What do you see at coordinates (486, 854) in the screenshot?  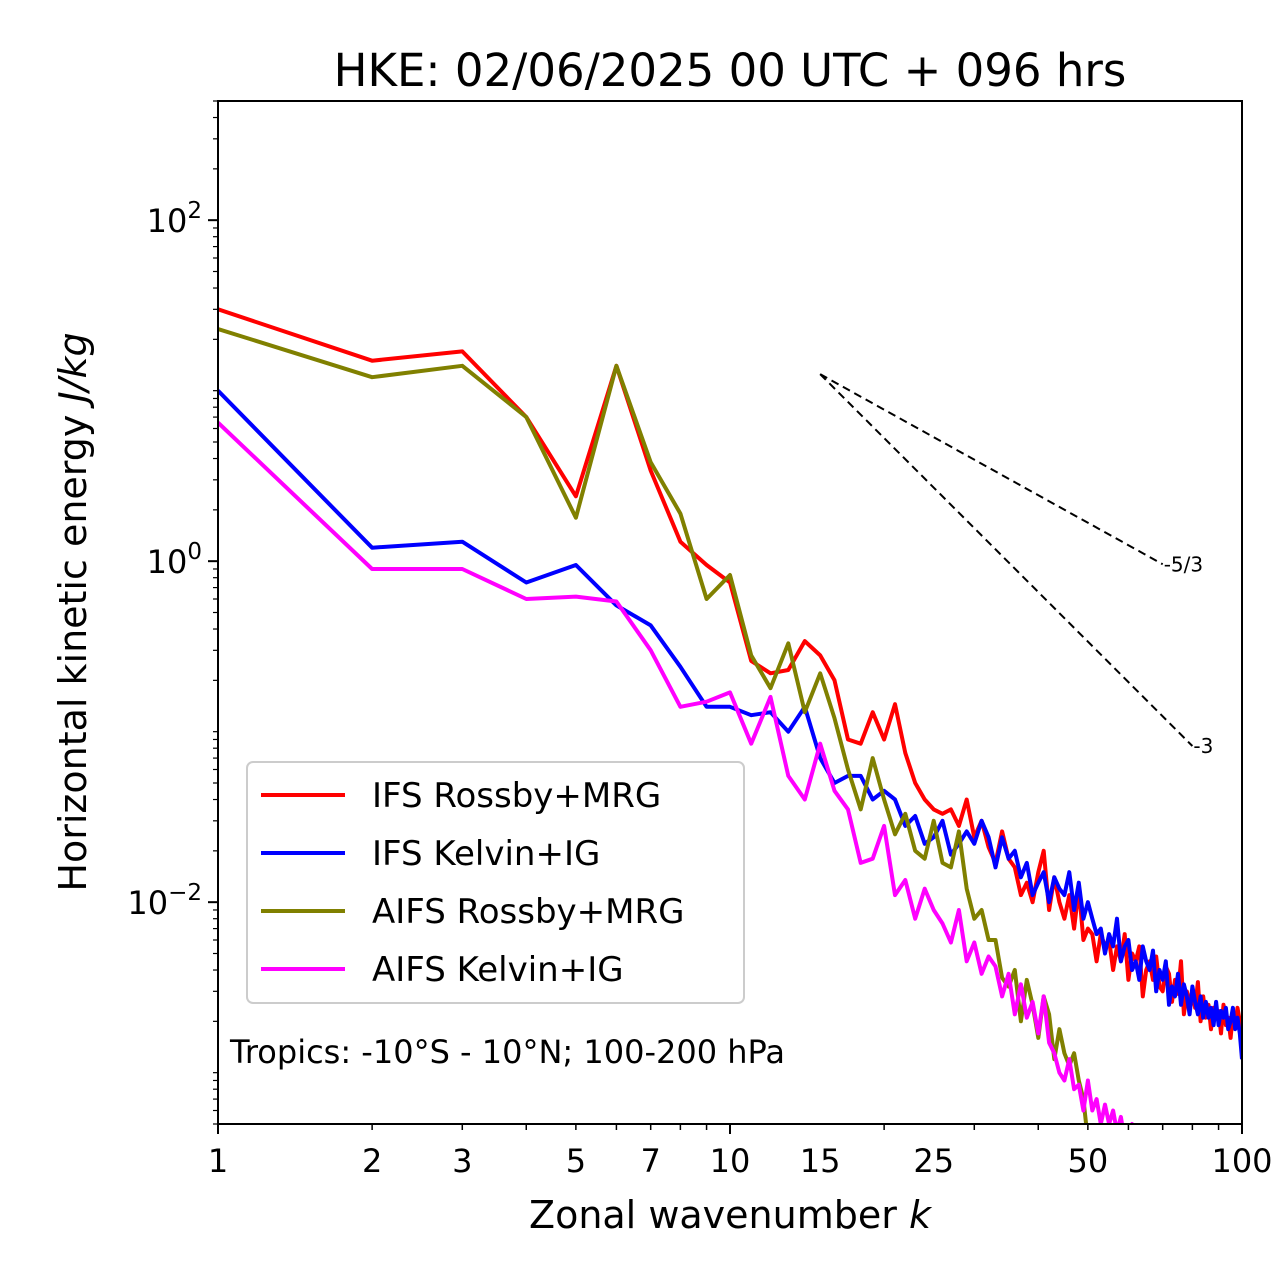 I see `legend-label: IFS Kelvin+IG` at bounding box center [486, 854].